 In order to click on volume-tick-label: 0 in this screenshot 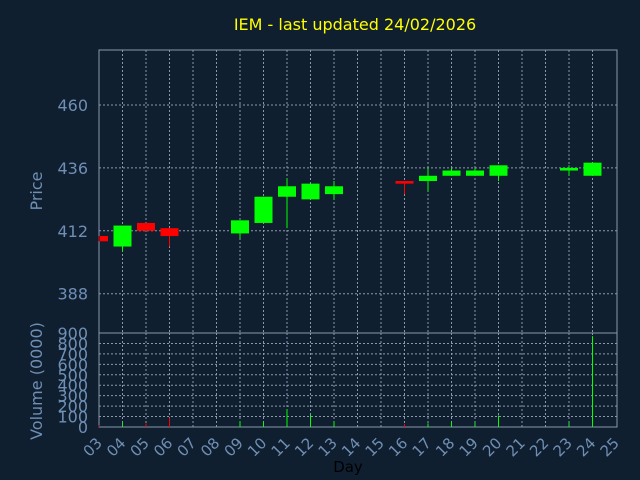, I will do `click(83, 427)`.